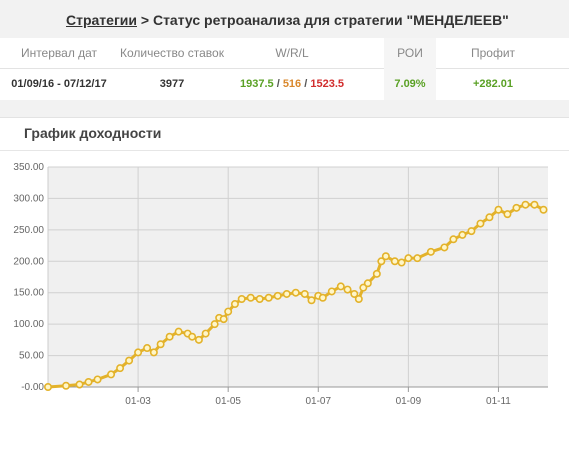 Image resolution: width=569 pixels, height=449 pixels. Describe the element at coordinates (93, 133) in the screenshot. I see `panel-title: График доходности` at that location.